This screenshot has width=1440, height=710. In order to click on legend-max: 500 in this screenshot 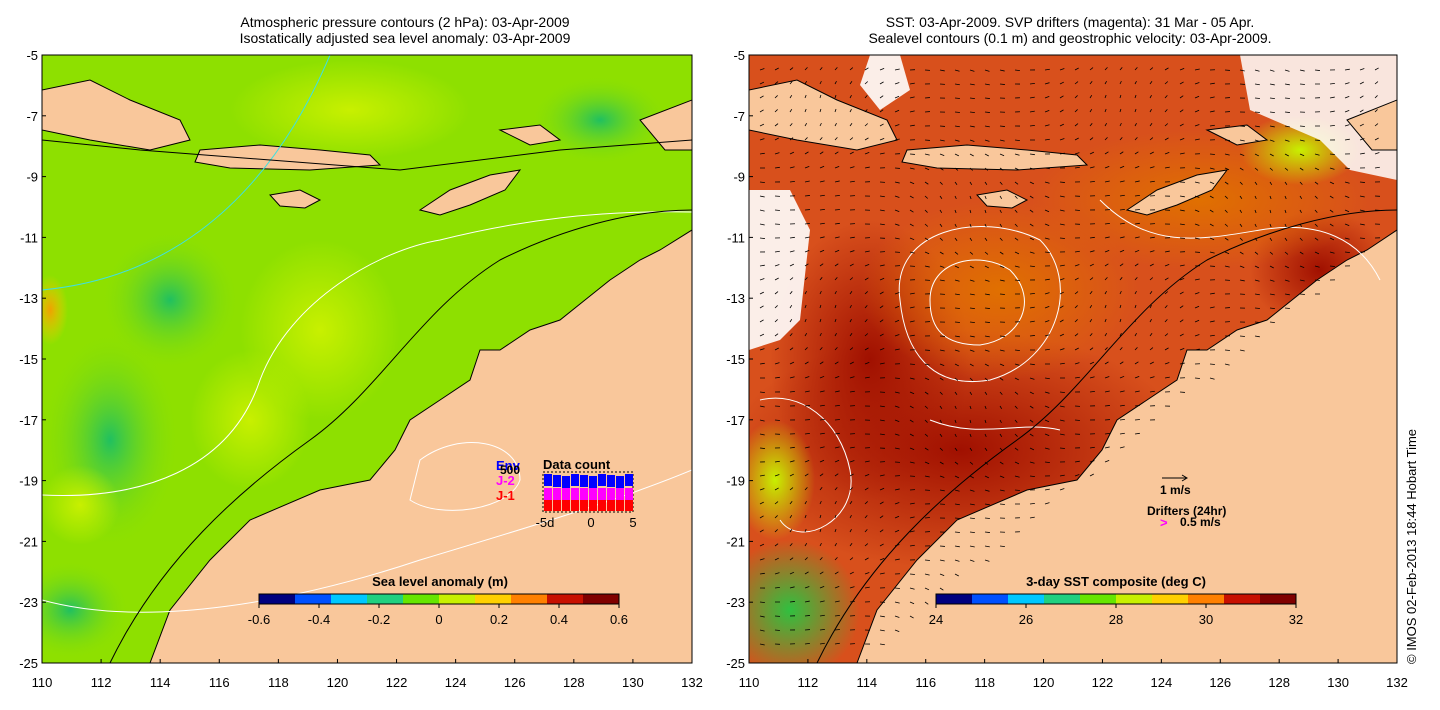, I will do `click(510, 470)`.